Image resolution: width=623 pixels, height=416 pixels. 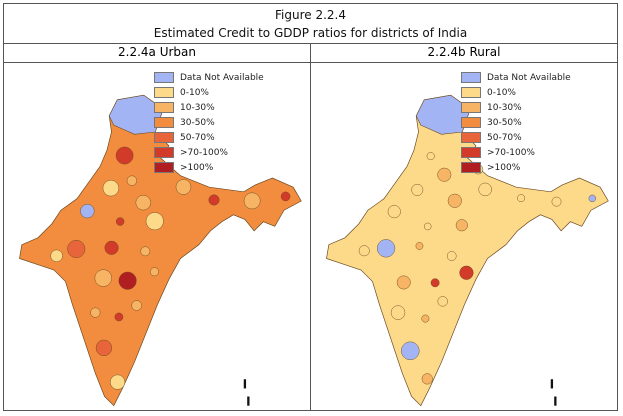 What do you see at coordinates (464, 53) in the screenshot?
I see `panel-title: 2.2.4b Rural` at bounding box center [464, 53].